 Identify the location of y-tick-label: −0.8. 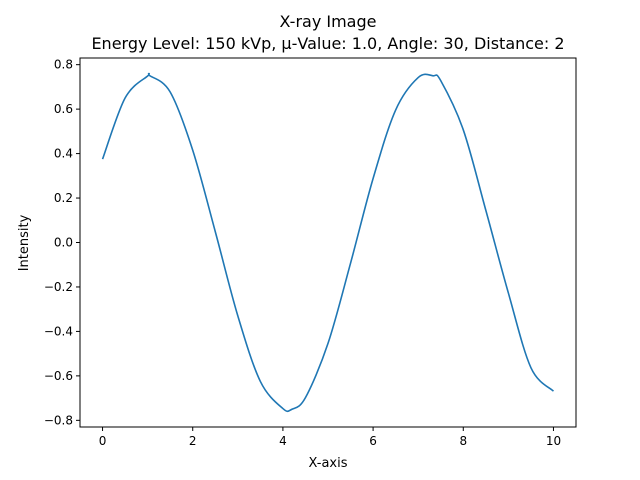
(58, 420).